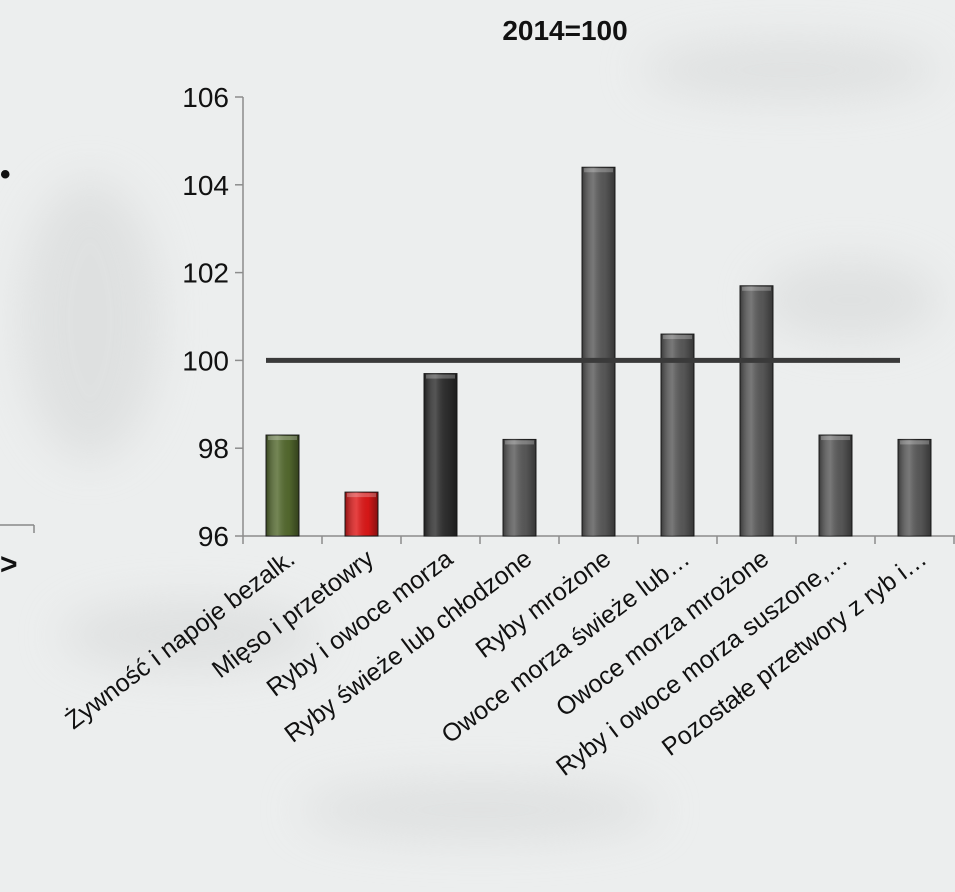 This screenshot has width=955, height=892. I want to click on y-tick-label: 98, so click(213, 448).